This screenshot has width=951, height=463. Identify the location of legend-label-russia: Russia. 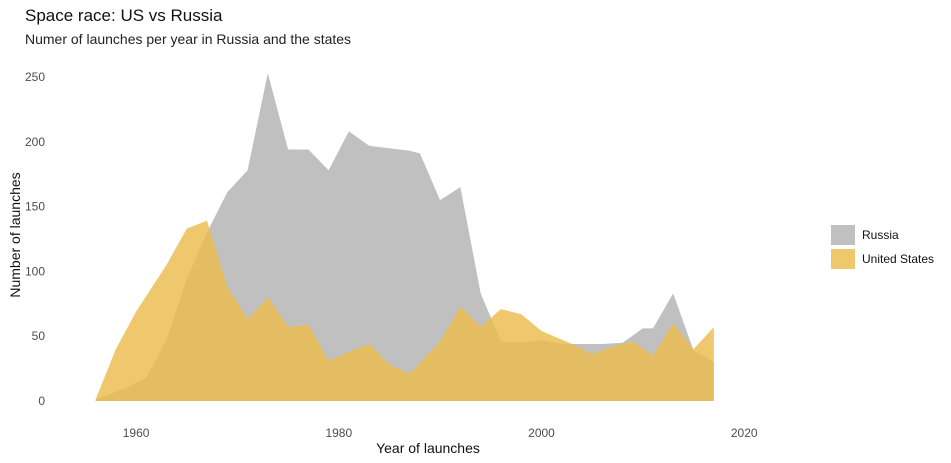
(880, 235).